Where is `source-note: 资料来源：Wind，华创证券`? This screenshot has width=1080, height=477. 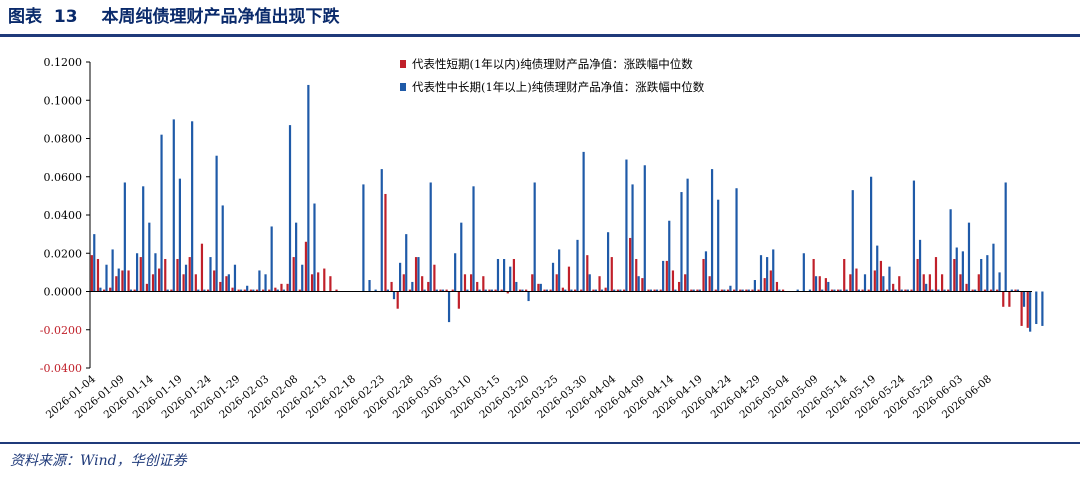
source-note: 资料来源：Wind，华创证券 is located at coordinates (98, 461).